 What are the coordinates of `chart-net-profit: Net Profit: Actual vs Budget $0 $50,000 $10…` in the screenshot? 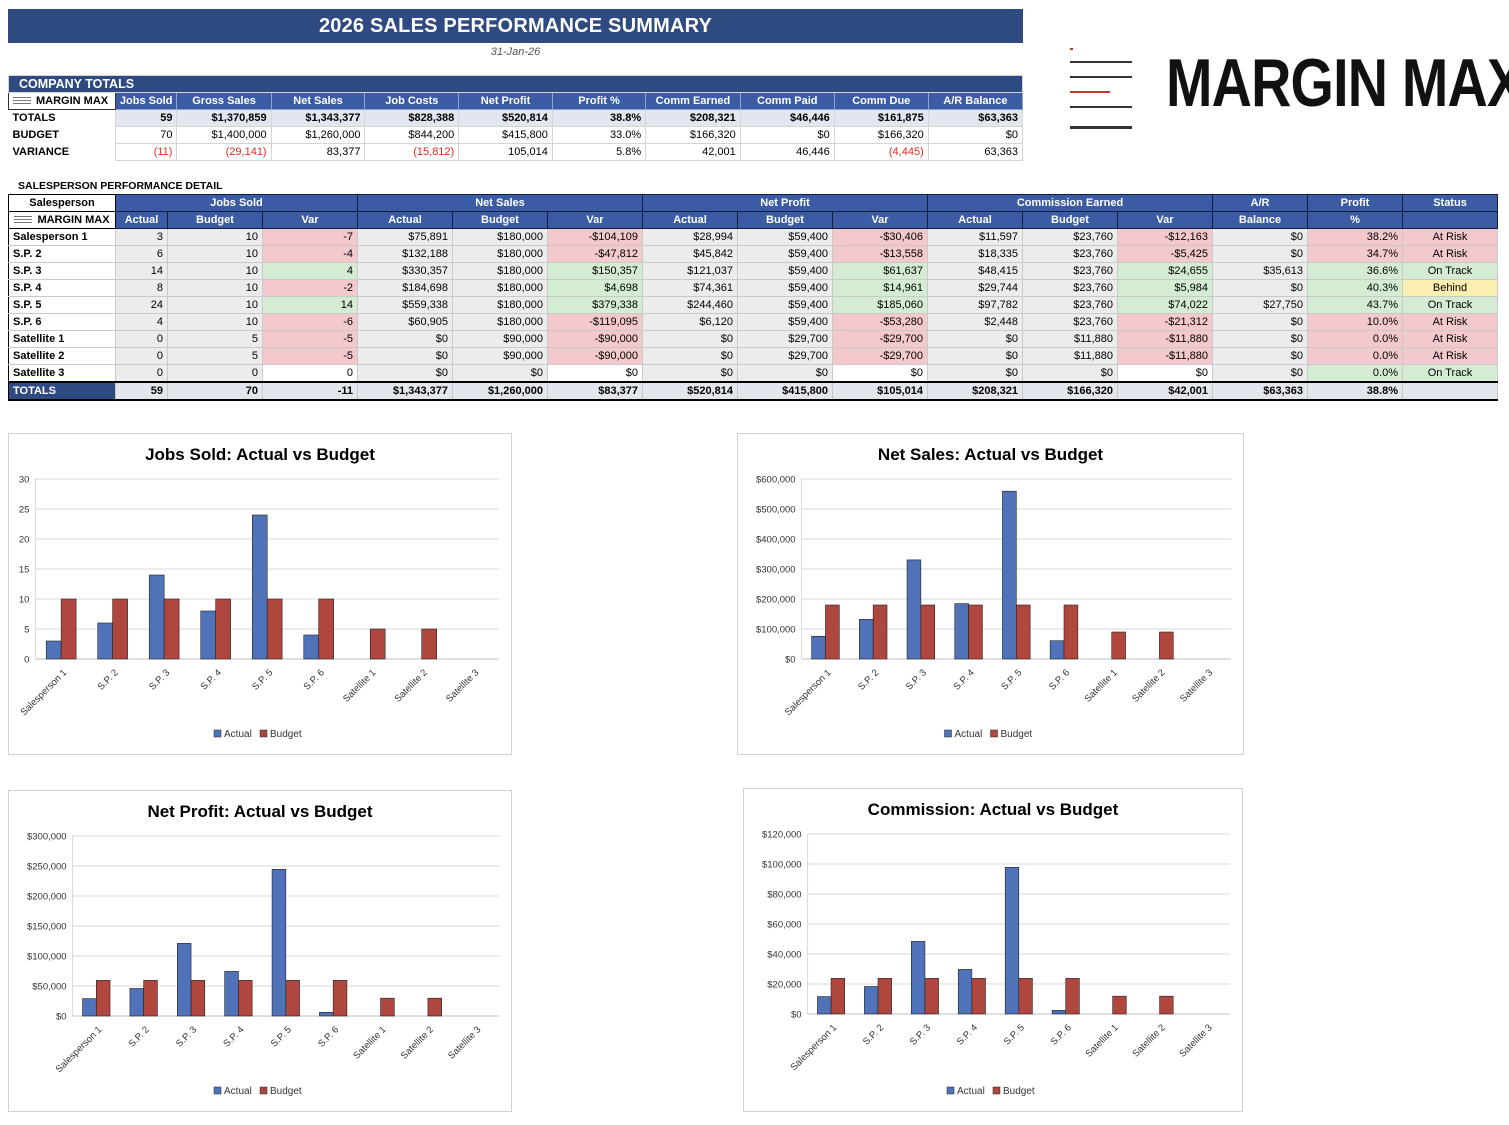 It's located at (260, 951).